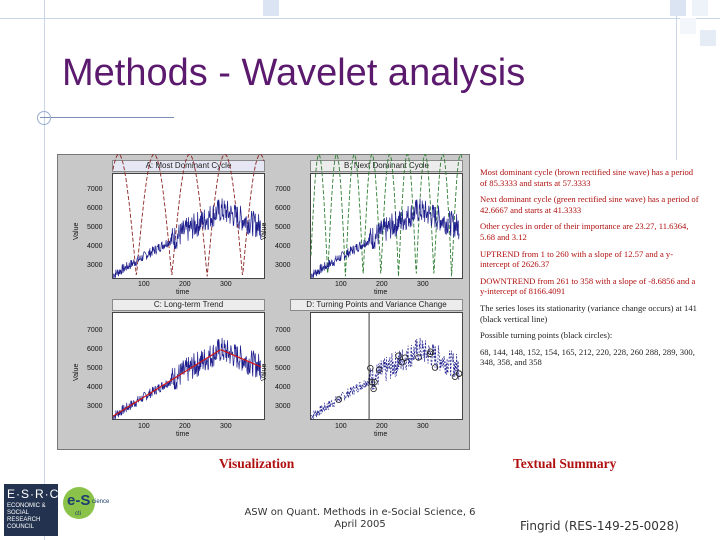 Image resolution: width=720 pixels, height=540 pixels. What do you see at coordinates (283, 349) in the screenshot?
I see `panel-d-ytick: 6000` at bounding box center [283, 349].